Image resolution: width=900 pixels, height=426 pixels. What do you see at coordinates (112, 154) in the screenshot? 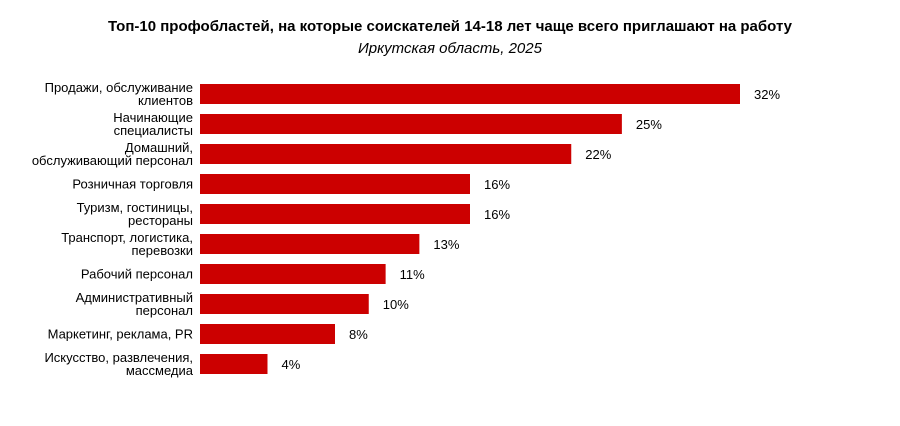
I see `category-label-3: Домашний, обслуживающий персонал` at bounding box center [112, 154].